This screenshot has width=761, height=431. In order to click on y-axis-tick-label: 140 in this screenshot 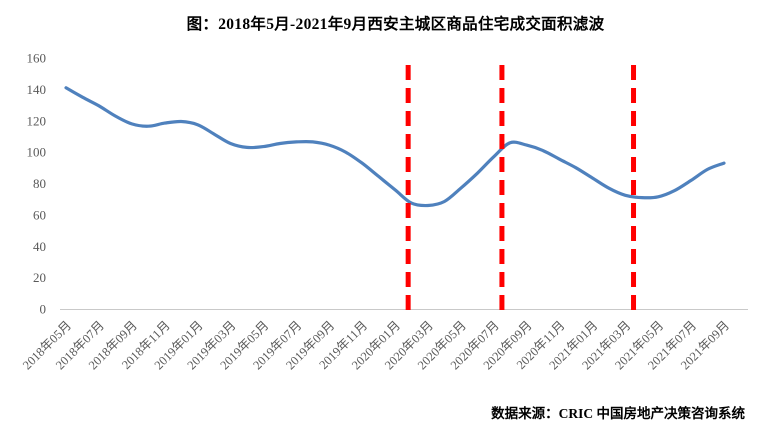, I will do `click(37, 89)`.